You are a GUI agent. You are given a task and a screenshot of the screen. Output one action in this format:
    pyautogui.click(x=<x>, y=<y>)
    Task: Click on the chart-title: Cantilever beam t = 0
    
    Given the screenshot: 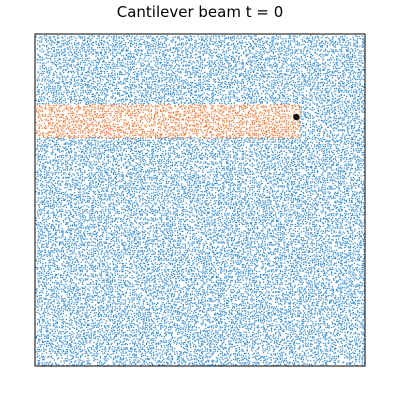 What is the action you would take?
    pyautogui.click(x=200, y=12)
    